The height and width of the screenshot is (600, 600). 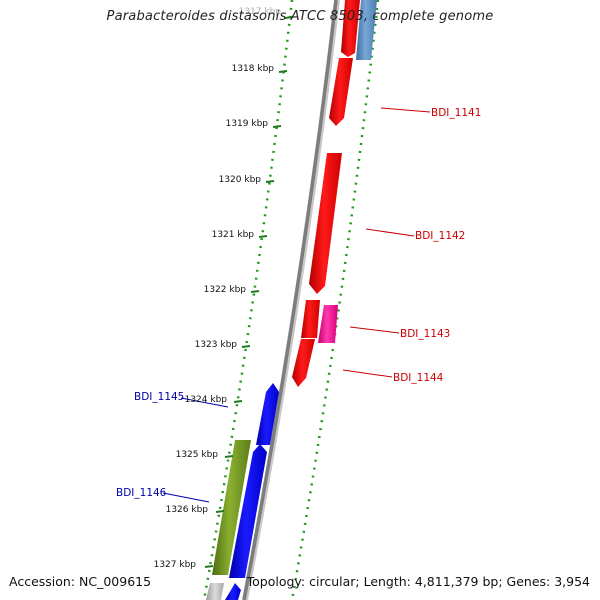 What do you see at coordinates (328, 324) in the screenshot?
I see `gene-pink` at bounding box center [328, 324].